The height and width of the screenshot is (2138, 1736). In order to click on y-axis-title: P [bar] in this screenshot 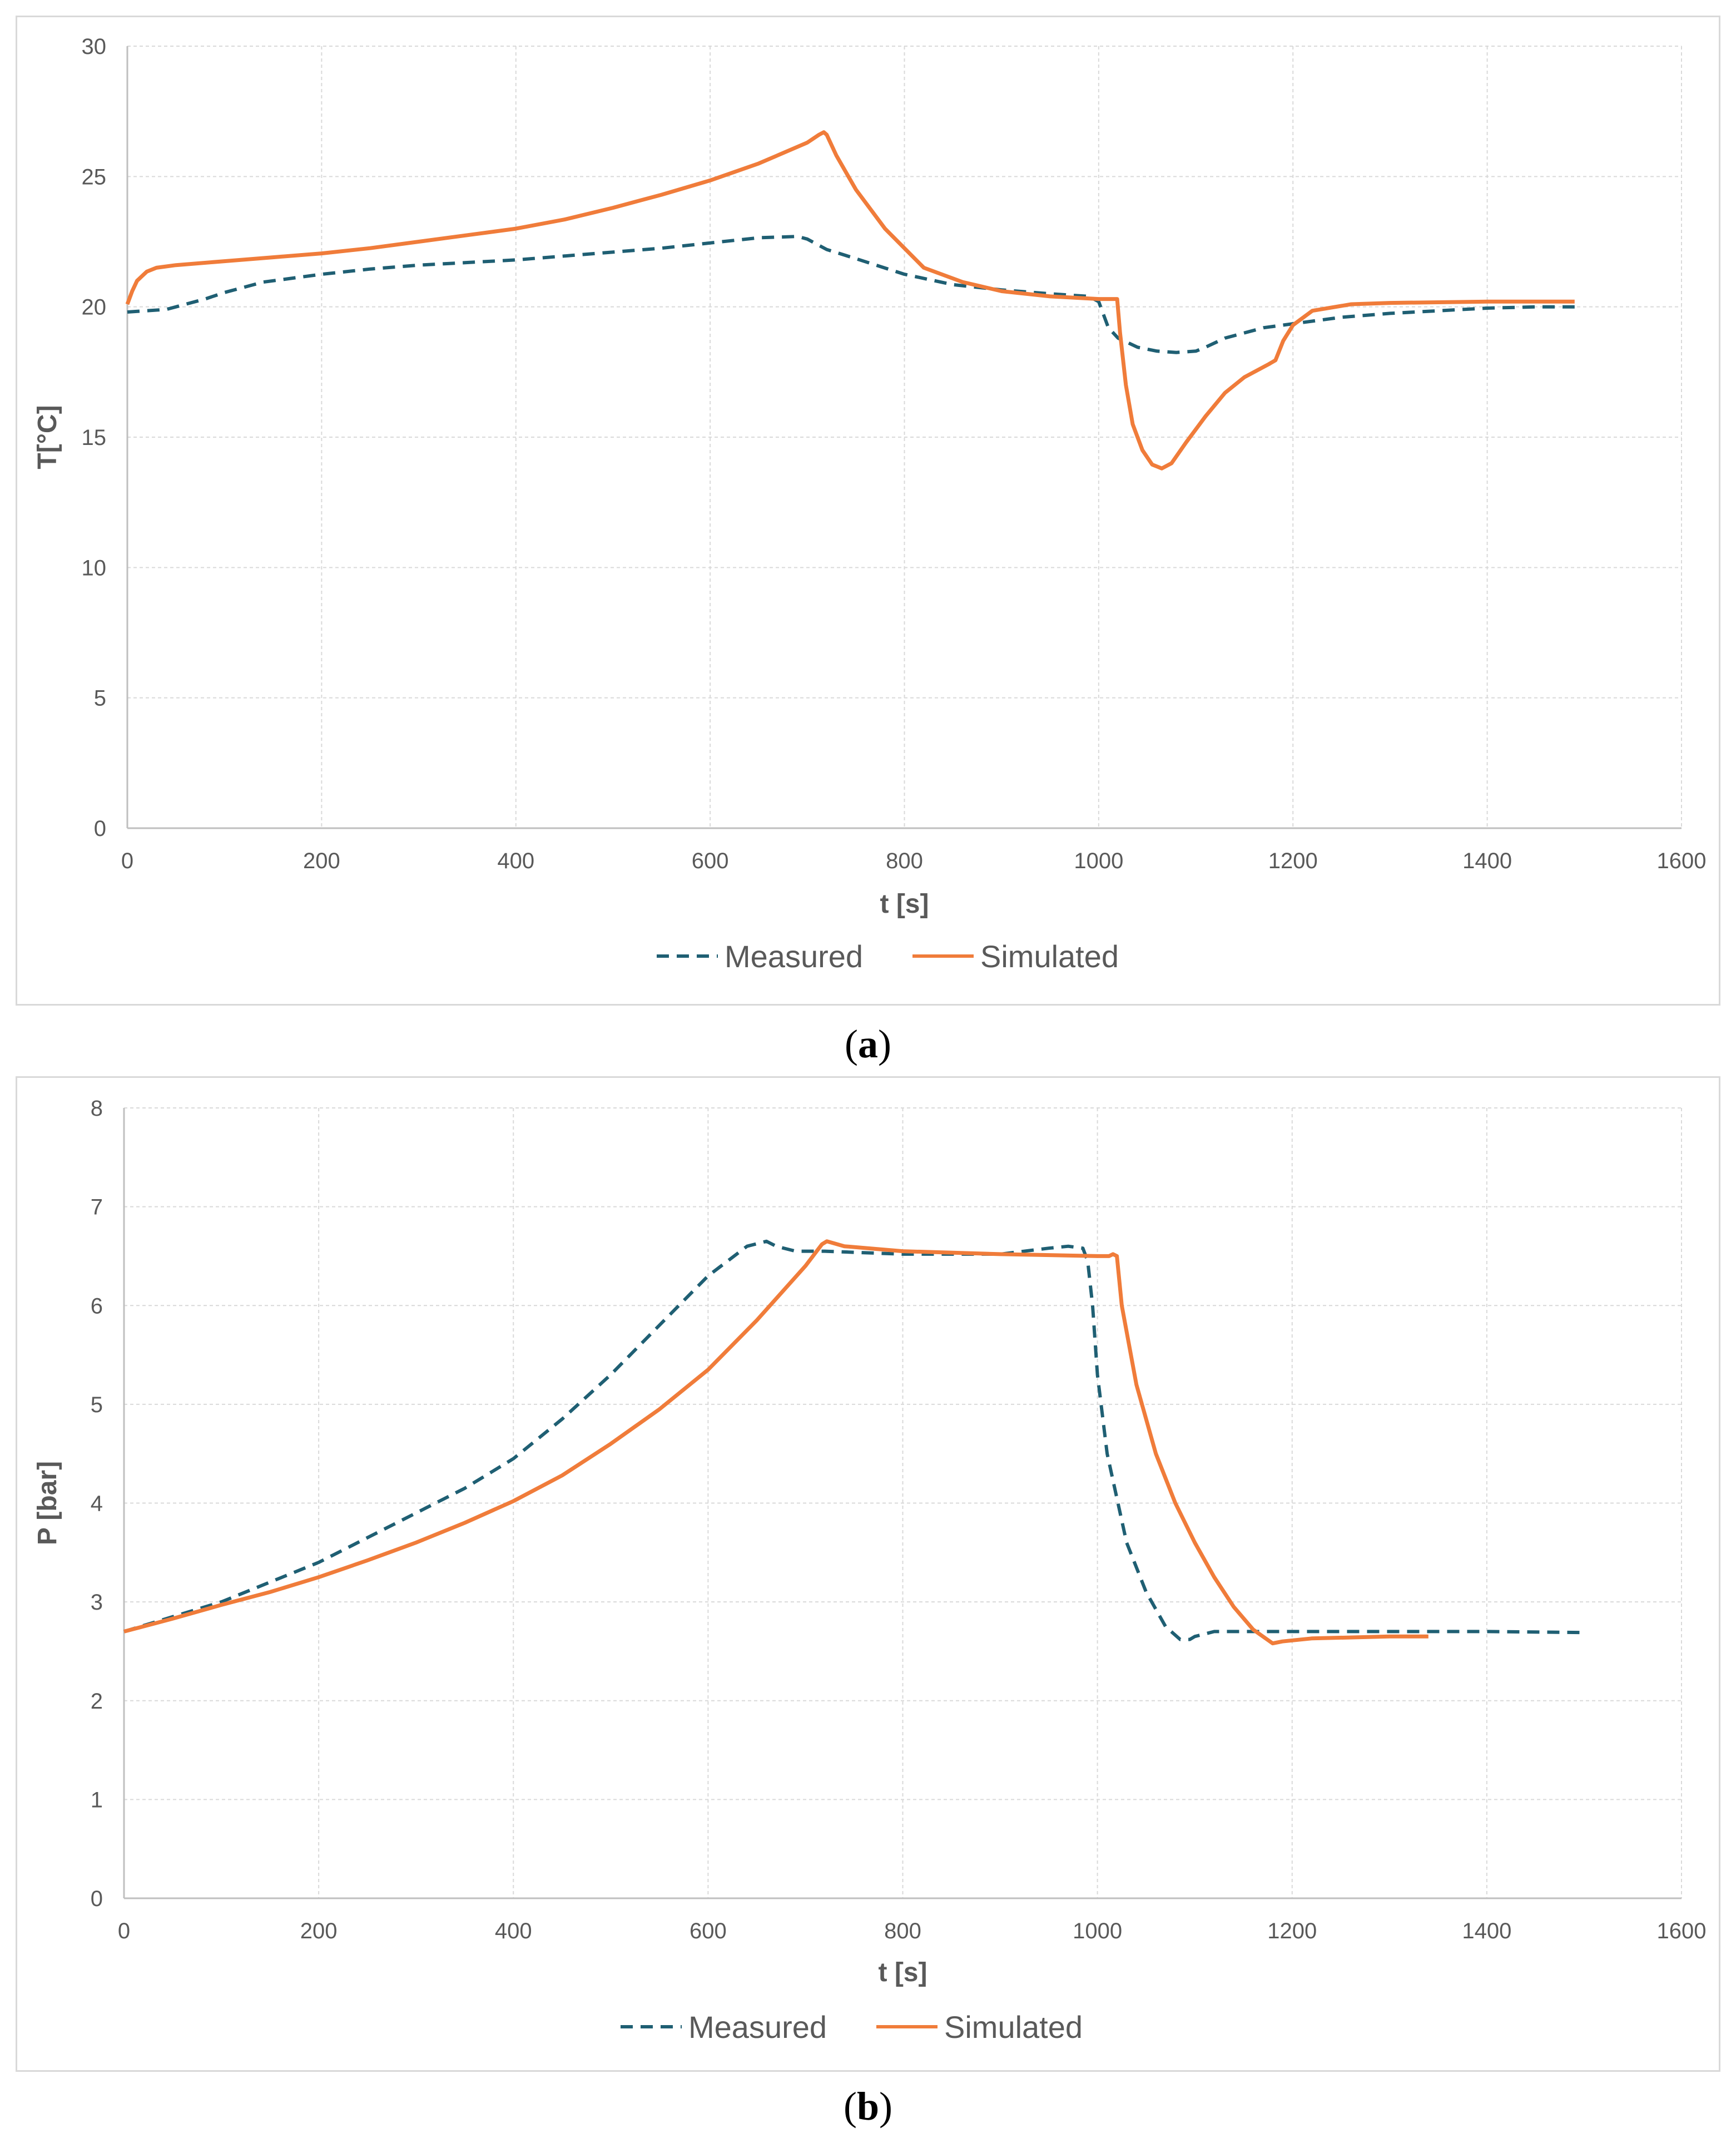, I will do `click(48, 1503)`.